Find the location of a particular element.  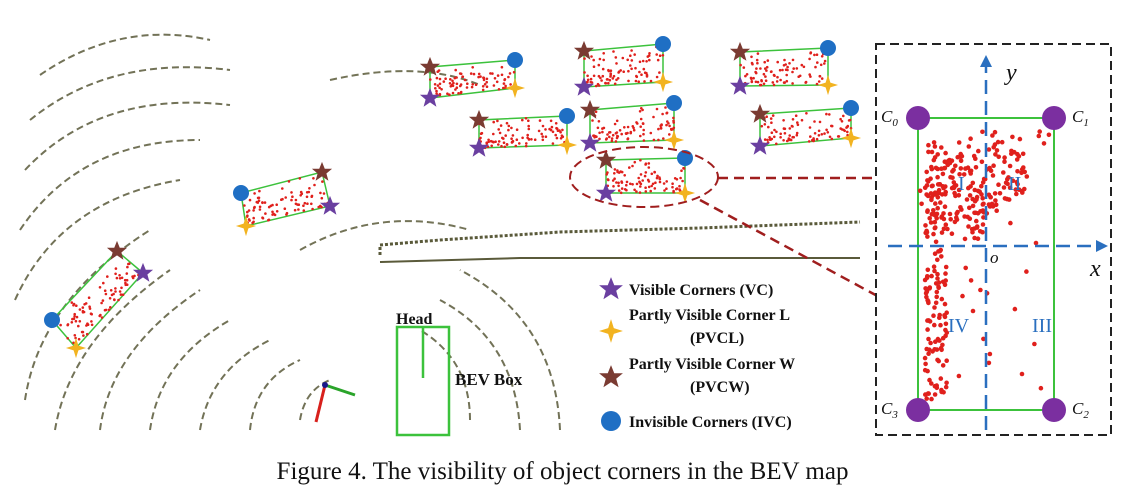

highlight-ellipse is located at coordinates (644, 177).